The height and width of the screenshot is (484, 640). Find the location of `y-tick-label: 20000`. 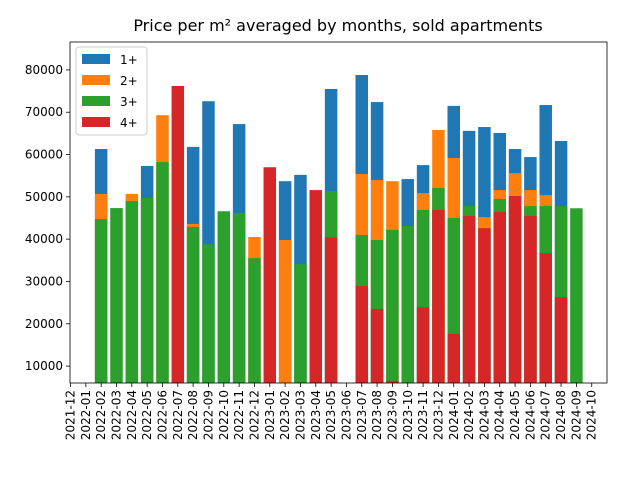

y-tick-label: 20000 is located at coordinates (44, 324).